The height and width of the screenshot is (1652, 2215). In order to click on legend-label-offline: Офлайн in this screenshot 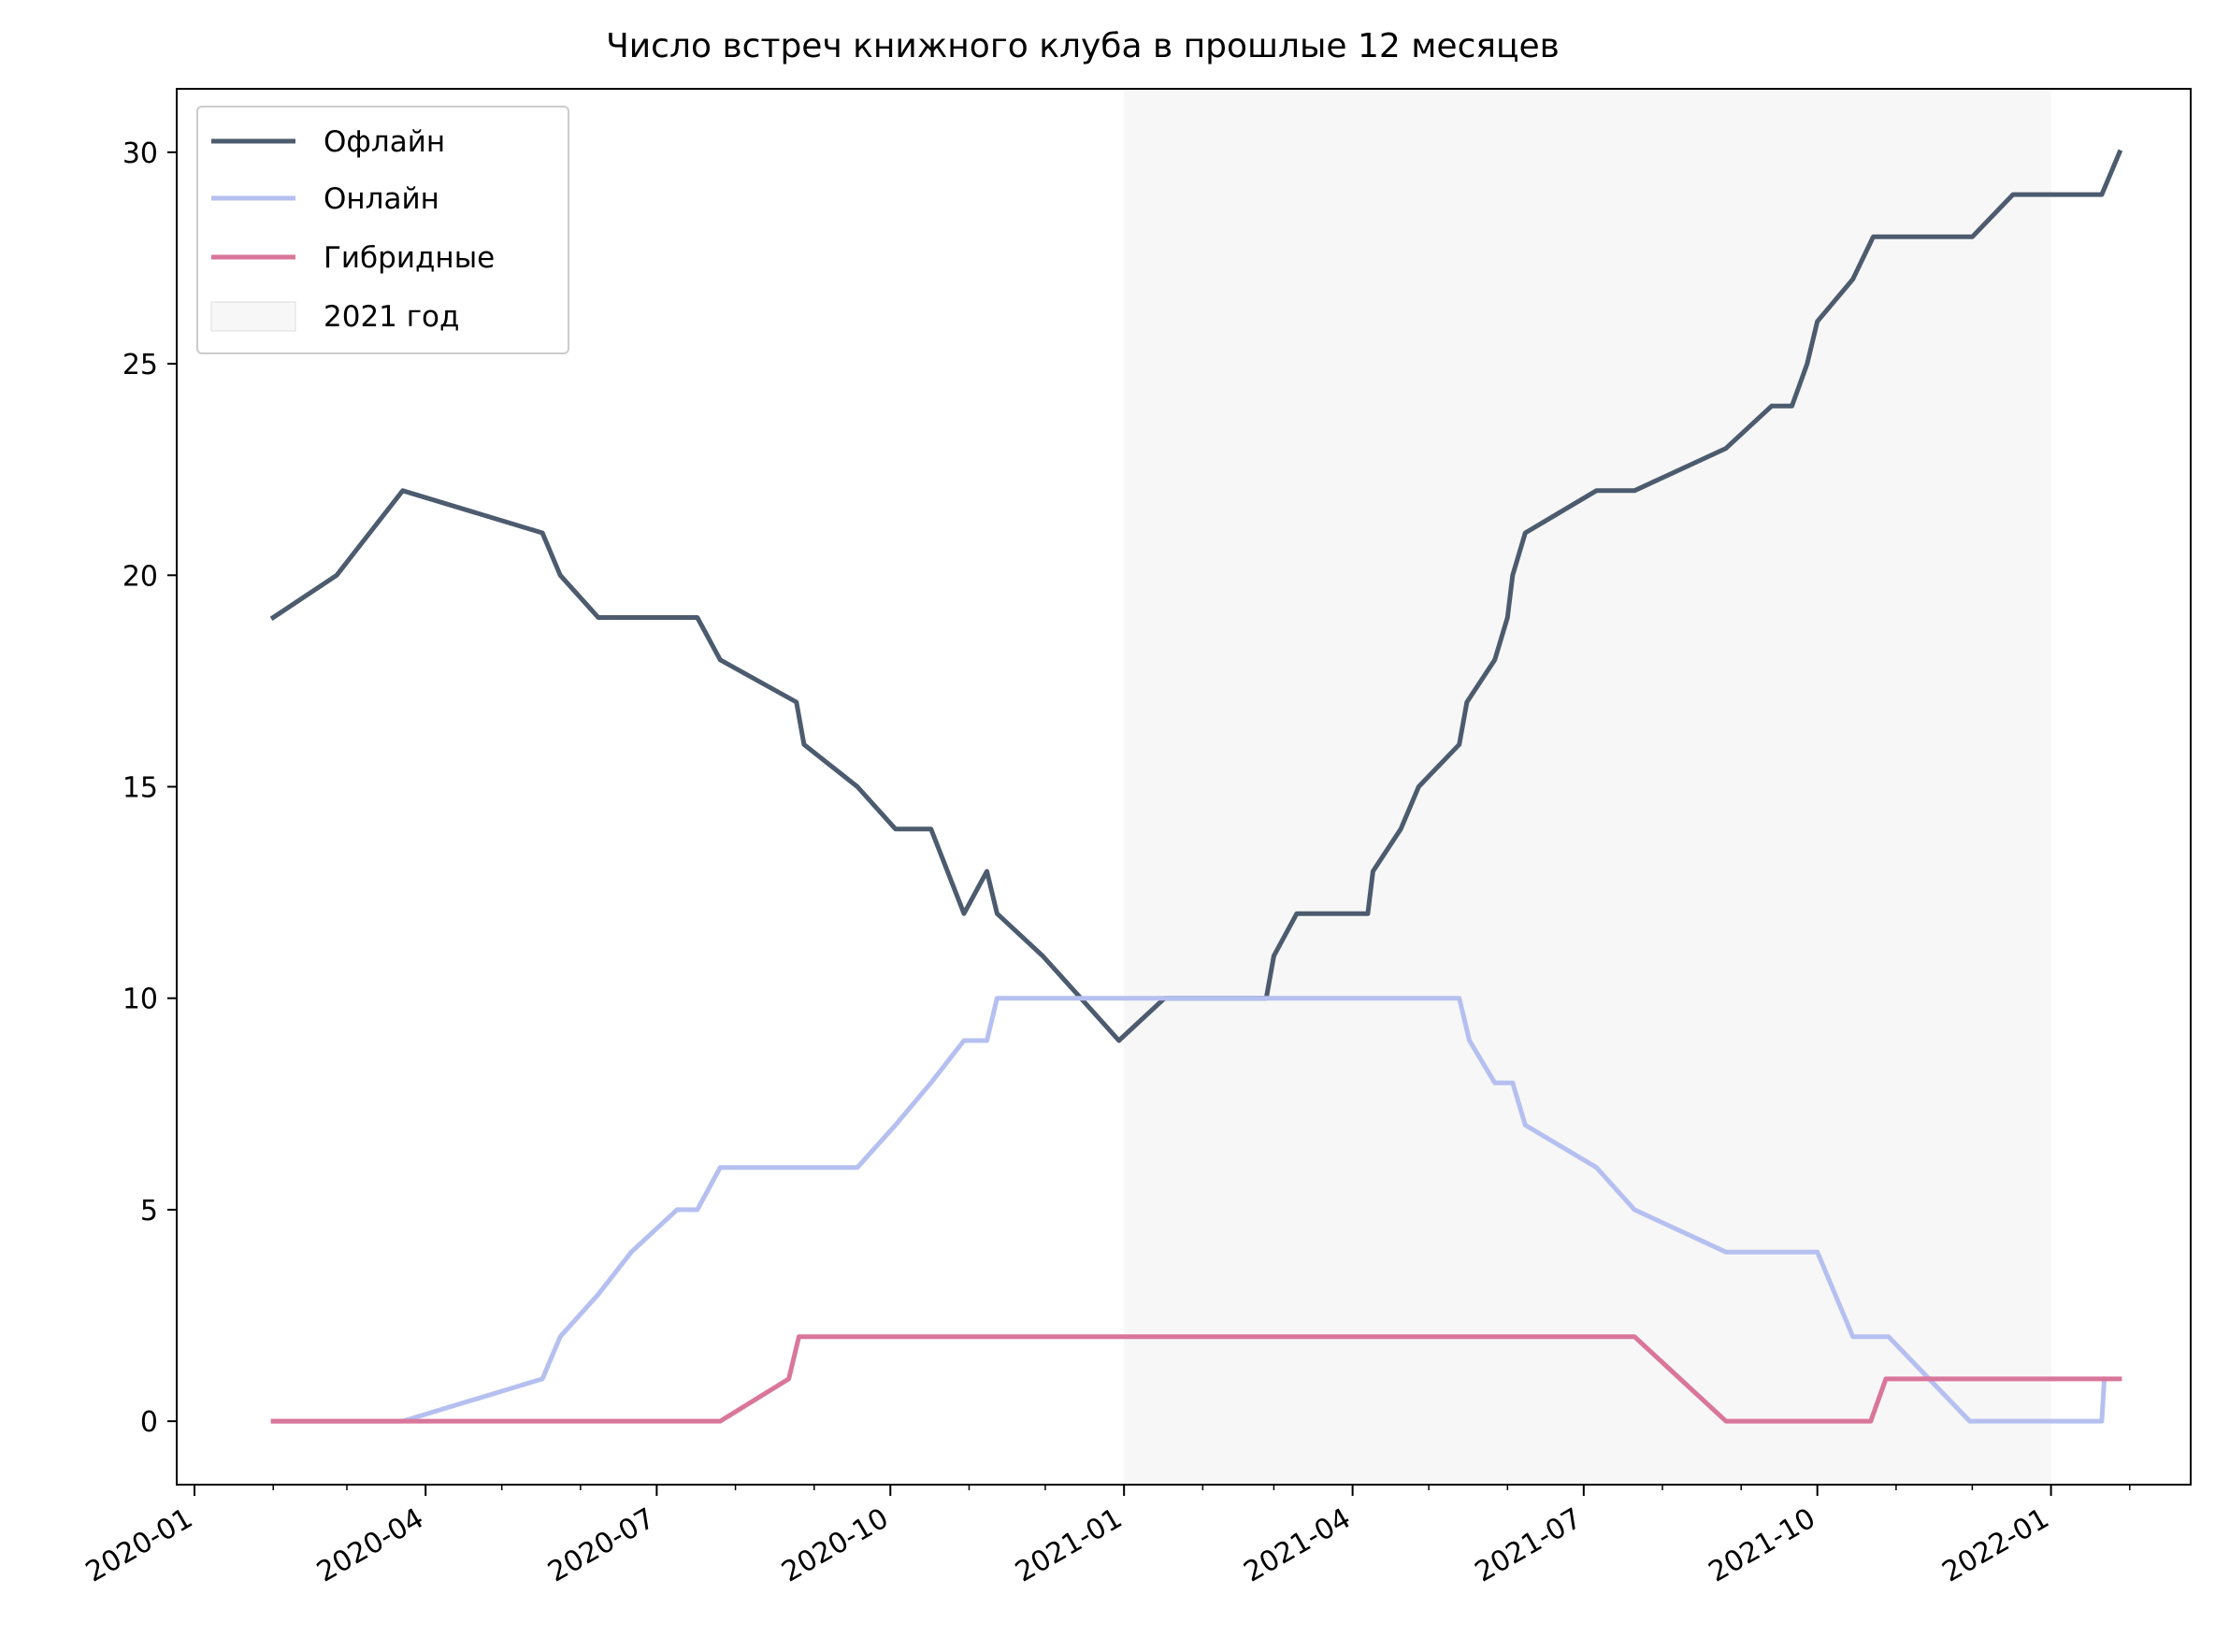, I will do `click(384, 142)`.